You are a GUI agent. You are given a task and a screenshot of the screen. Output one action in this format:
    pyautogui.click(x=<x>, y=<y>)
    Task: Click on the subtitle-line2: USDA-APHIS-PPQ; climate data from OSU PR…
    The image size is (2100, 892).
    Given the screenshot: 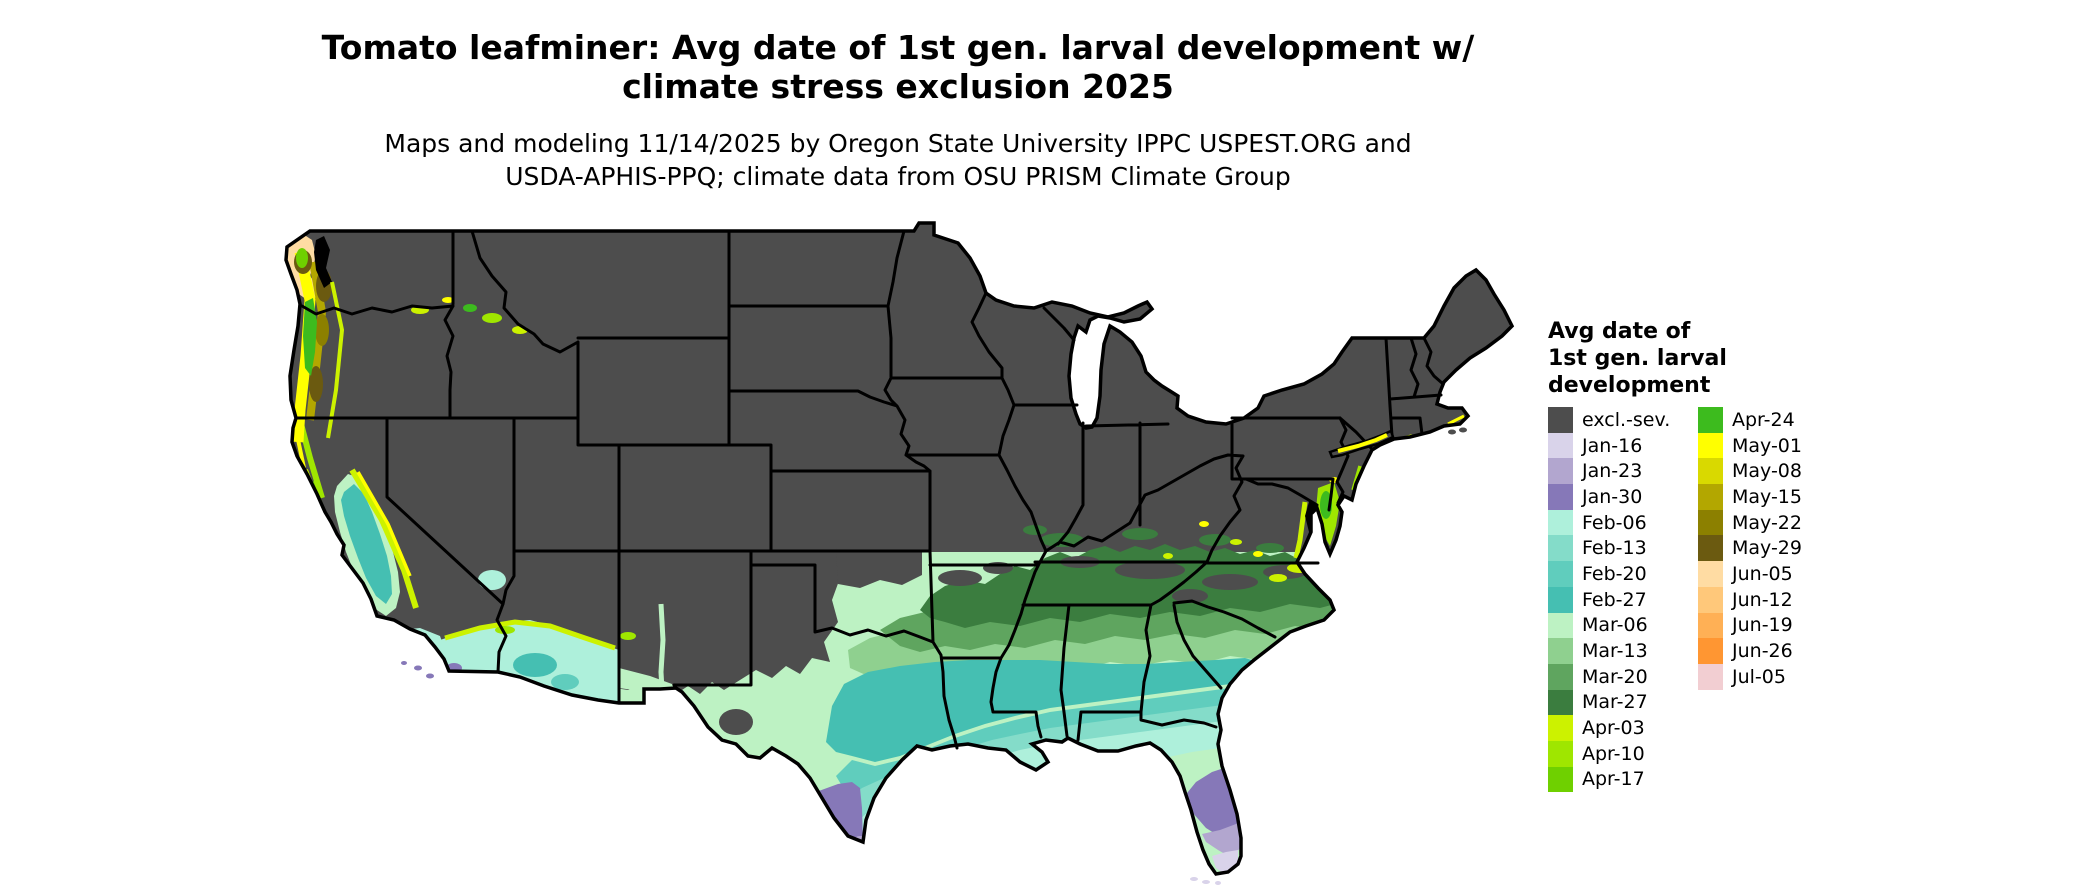 What is the action you would take?
    pyautogui.click(x=898, y=176)
    